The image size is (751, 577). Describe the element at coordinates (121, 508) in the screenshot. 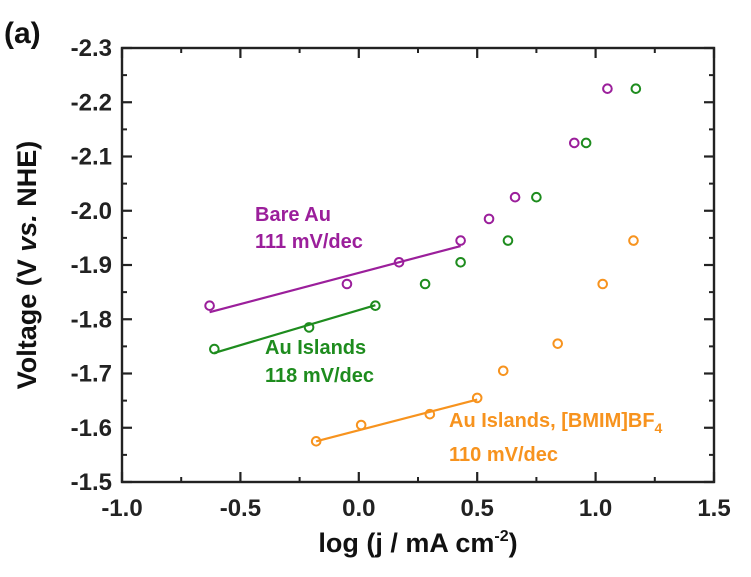

I see `x-tick-label: -1.0` at that location.